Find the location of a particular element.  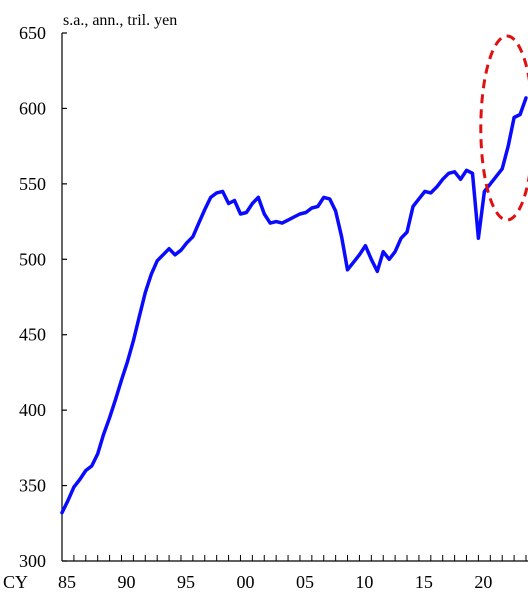

y-axis-ticks: 300 350 400 450 500 550 600 650 is located at coordinates (43, 297).